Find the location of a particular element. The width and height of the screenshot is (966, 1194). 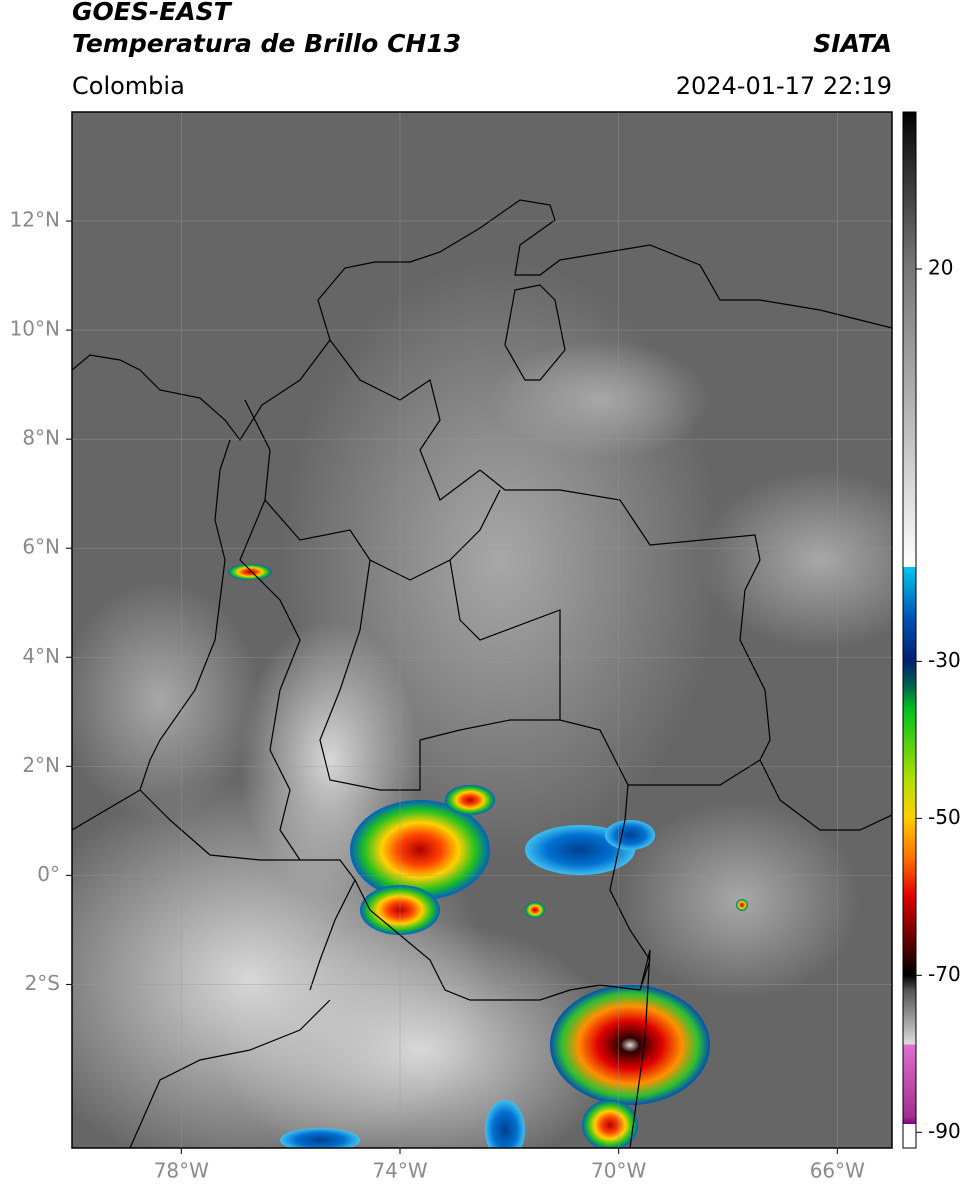

y-tick-label: 8°N is located at coordinates (41, 438).